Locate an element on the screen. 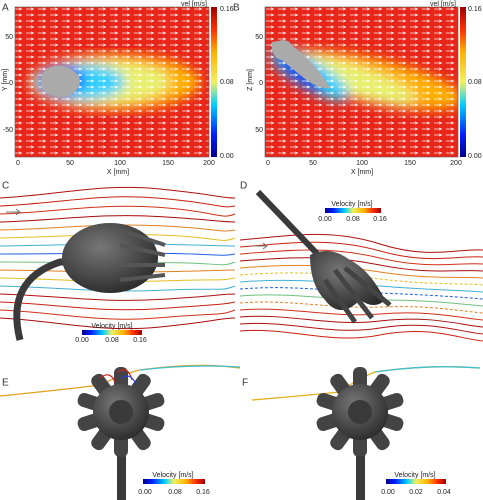 The width and height of the screenshot is (483, 500). panel-c: C Velocity [m/s] 0.00 0.08 0.16 is located at coordinates (84, 262).